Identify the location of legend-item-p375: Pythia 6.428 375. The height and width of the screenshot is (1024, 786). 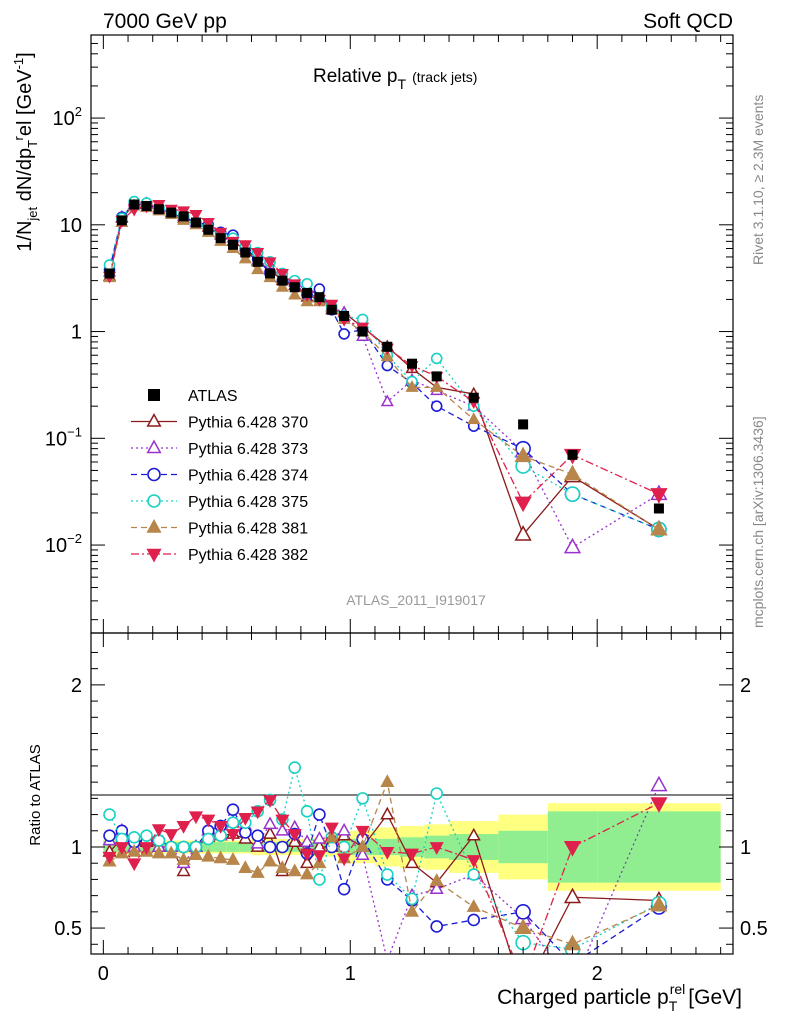
(219, 502).